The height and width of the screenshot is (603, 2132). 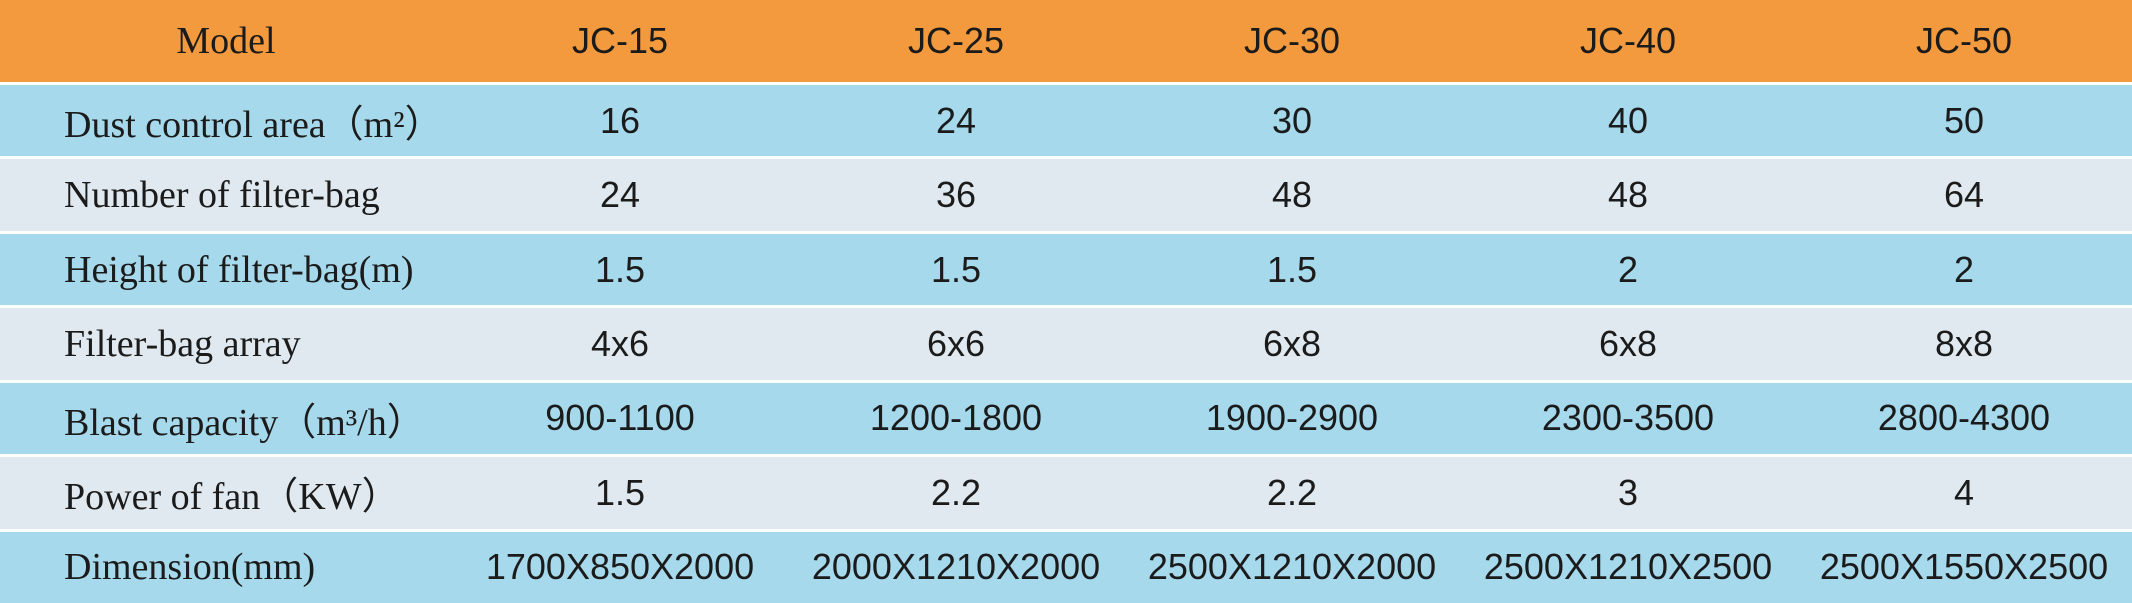 I want to click on header-model: JC-15, so click(x=620, y=41).